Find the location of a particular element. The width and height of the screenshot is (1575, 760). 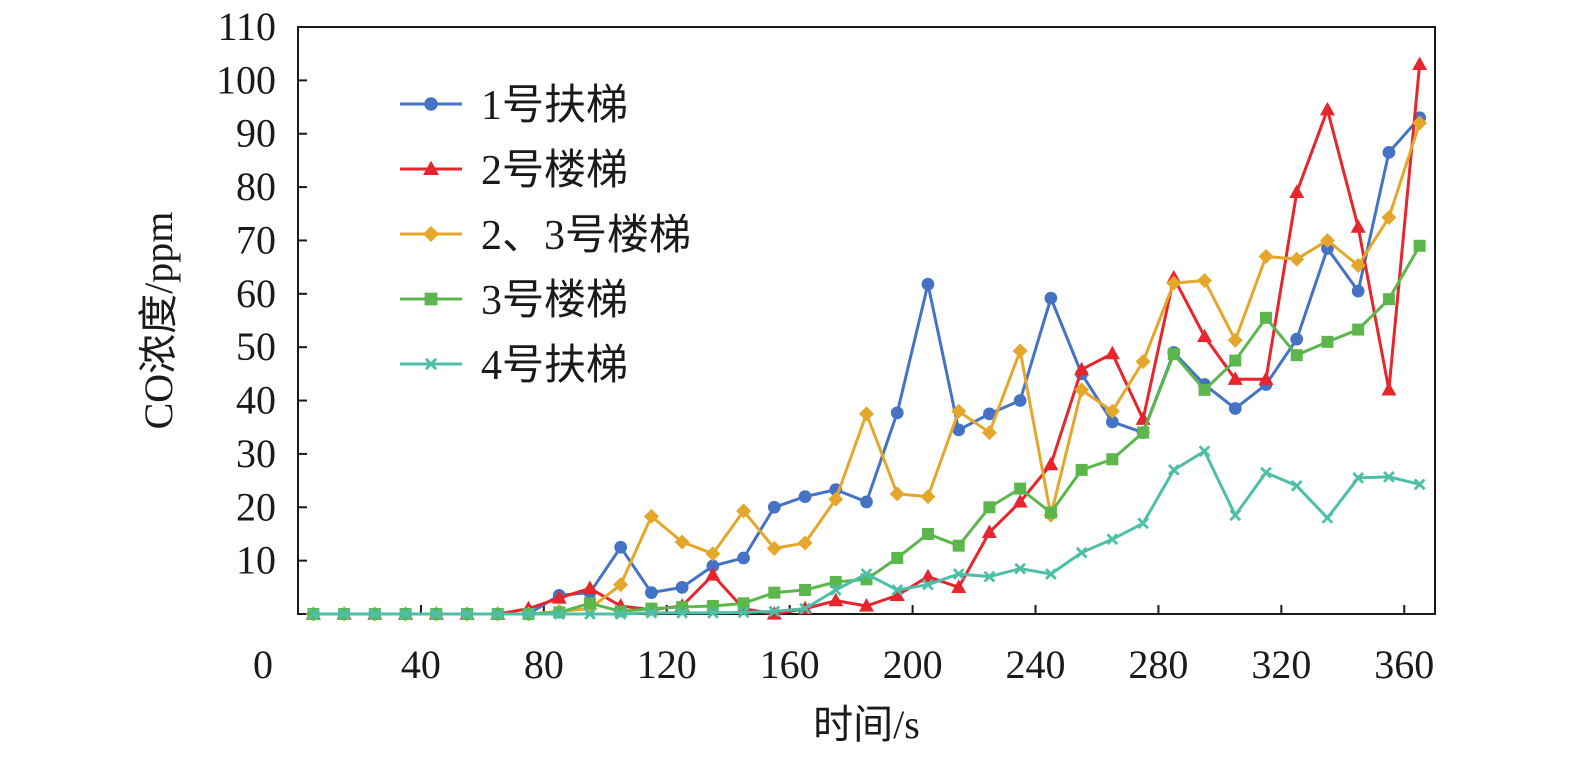

legend-label: 3号楼梯 is located at coordinates (554, 301).